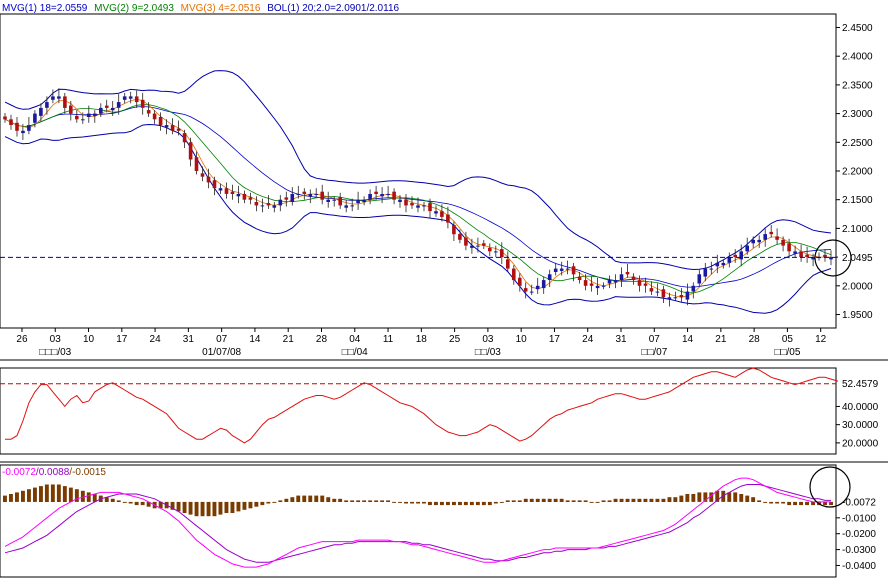 The height and width of the screenshot is (585, 888). What do you see at coordinates (755, 339) in the screenshot?
I see `date-day-label: 28` at bounding box center [755, 339].